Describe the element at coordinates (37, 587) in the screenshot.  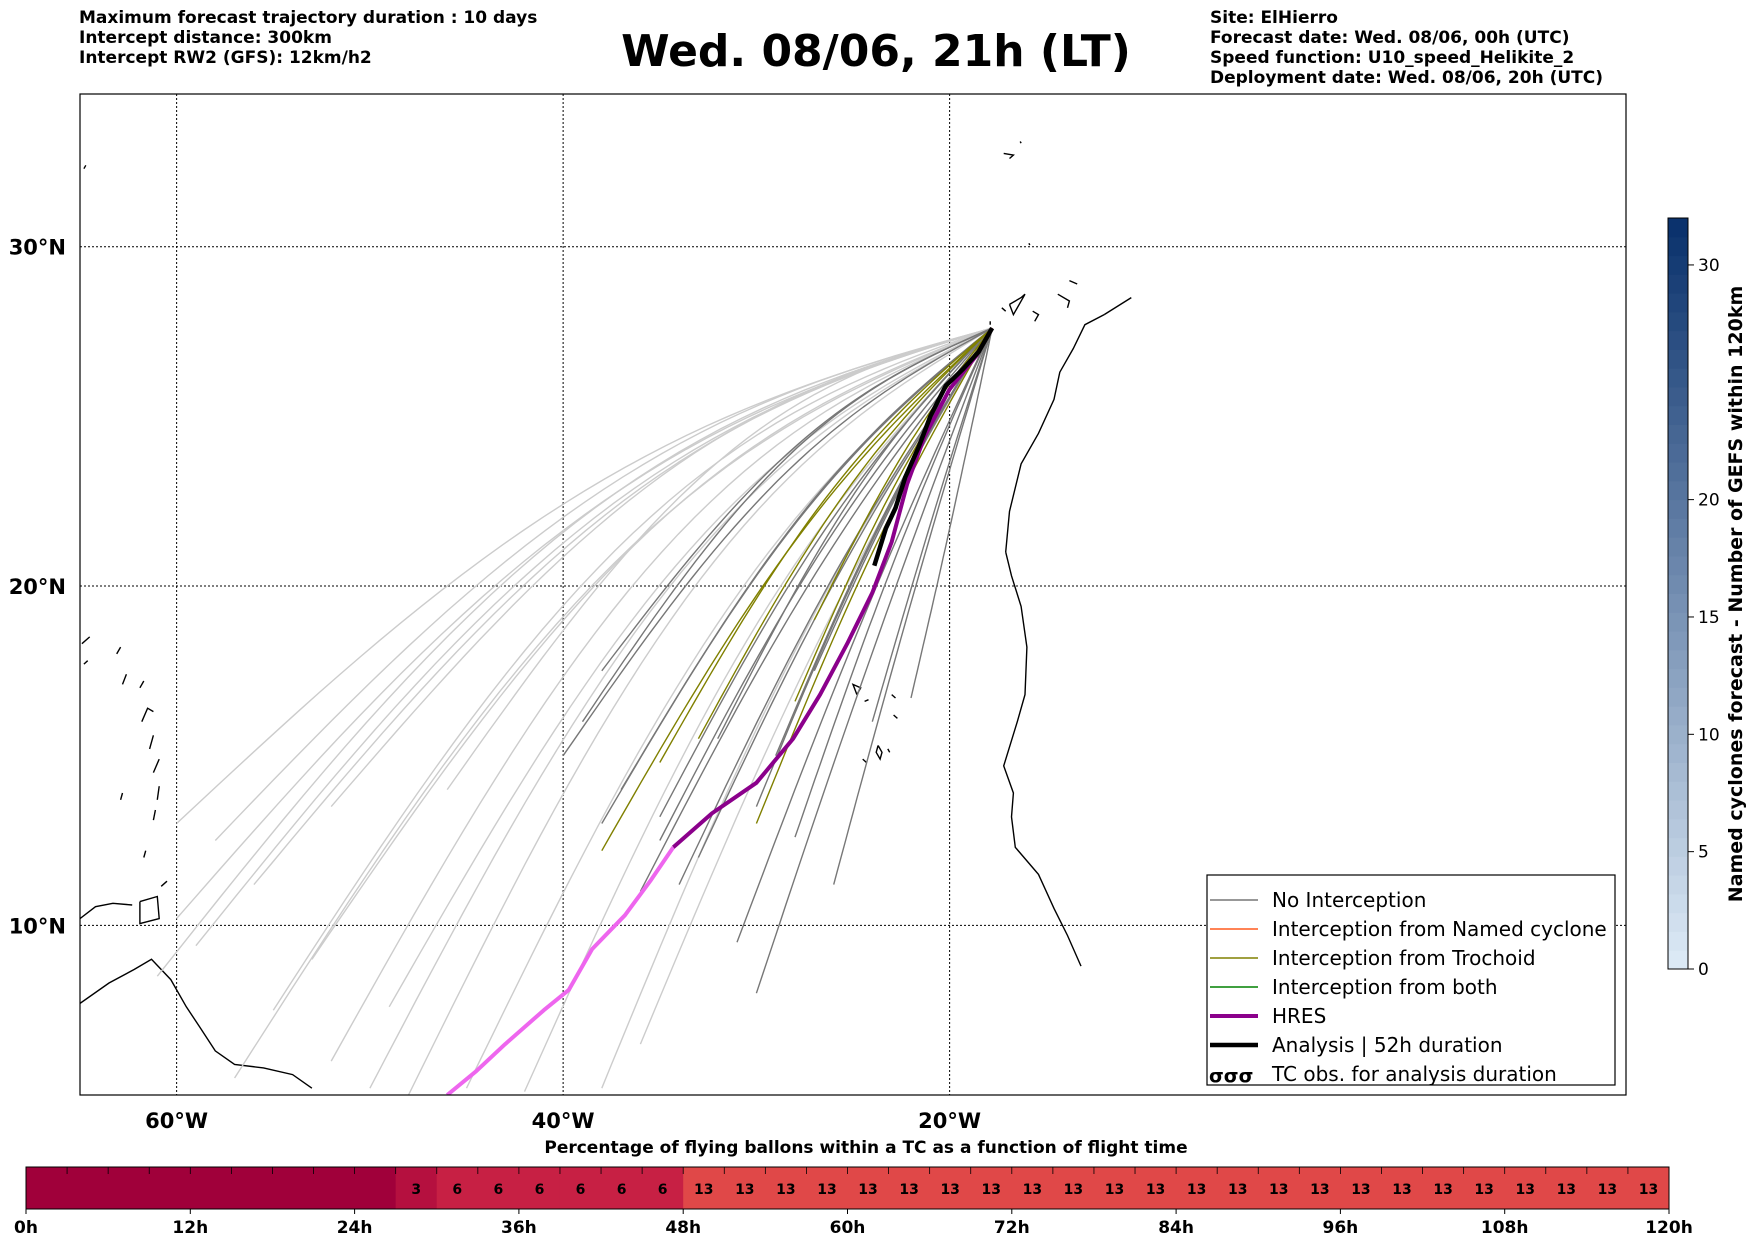
I see `lat-tick-label: 20°N` at that location.